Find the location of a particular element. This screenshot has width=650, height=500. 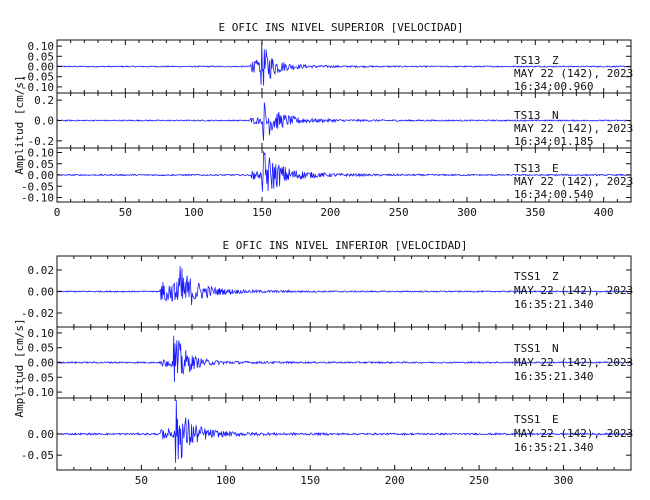

annotation-date-upper-n: MAY 22 (142), 2023 is located at coordinates (573, 128).